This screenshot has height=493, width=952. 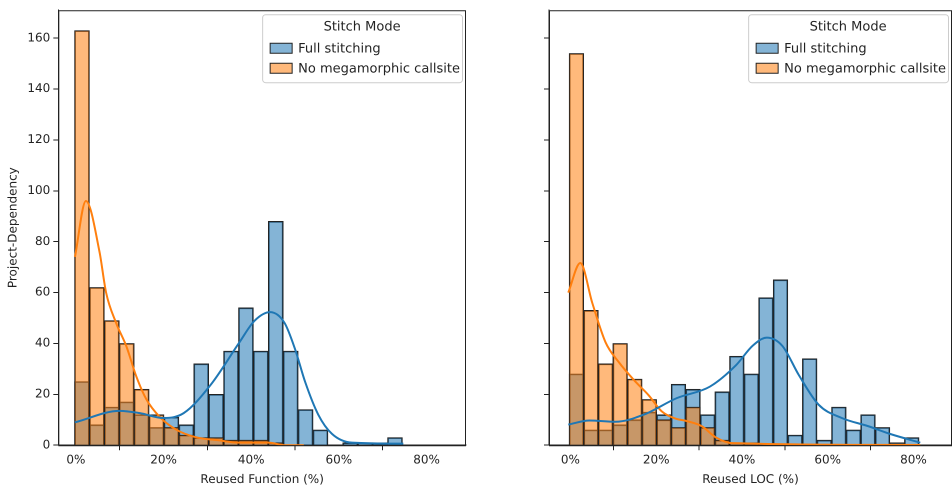 What do you see at coordinates (42, 393) in the screenshot?
I see `y-tick-label: 20` at bounding box center [42, 393].